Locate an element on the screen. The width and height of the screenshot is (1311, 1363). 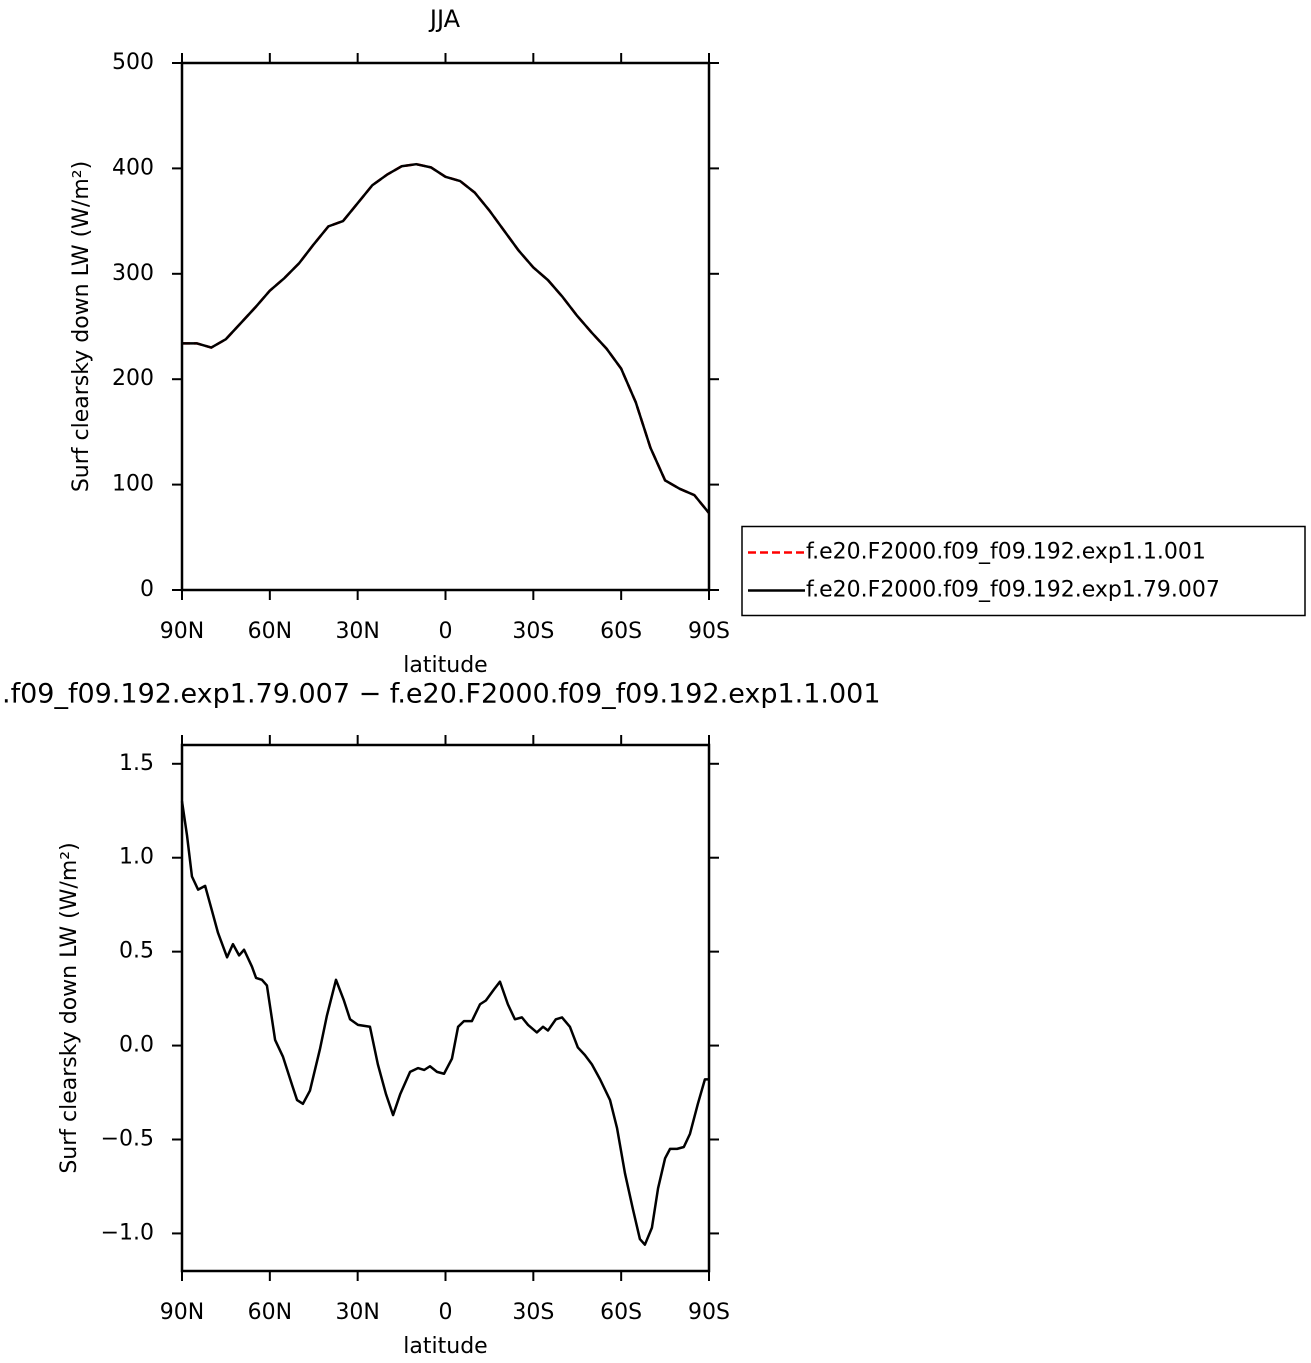
y-tick-label: 300 is located at coordinates (133, 273).